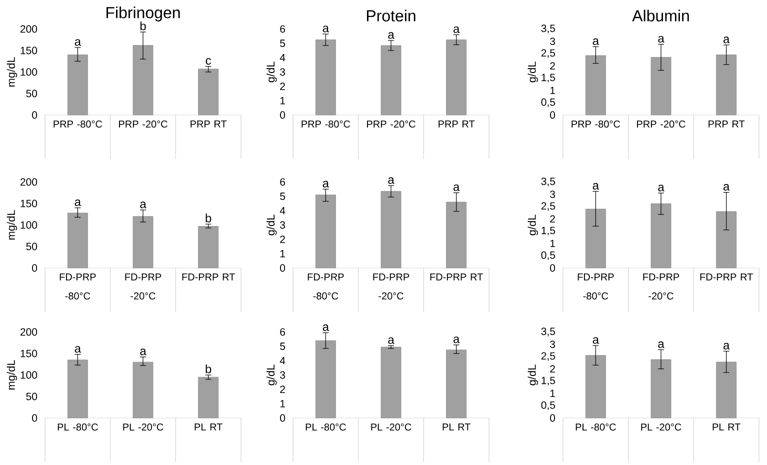 The height and width of the screenshot is (465, 767). What do you see at coordinates (209, 369) in the screenshot?
I see `data-label: b` at bounding box center [209, 369].